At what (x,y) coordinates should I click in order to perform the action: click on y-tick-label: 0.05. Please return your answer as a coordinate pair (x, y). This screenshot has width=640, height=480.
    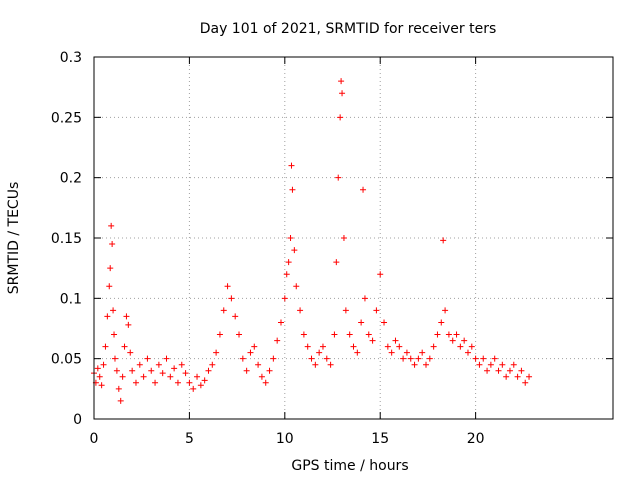
    Looking at the image, I should click on (66, 360).